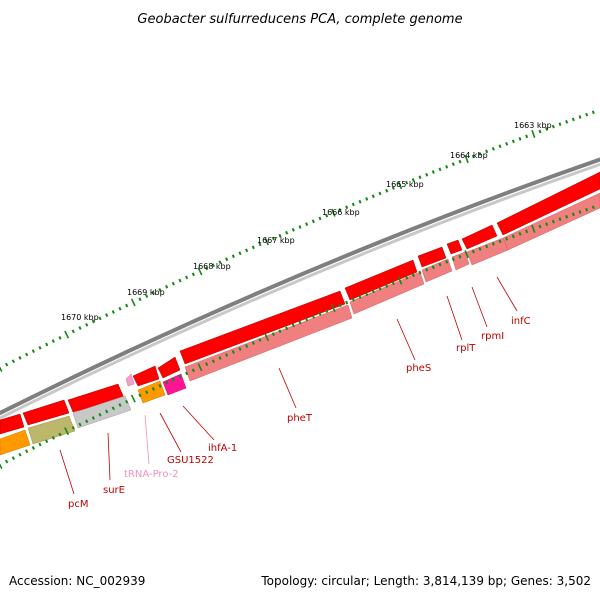 The height and width of the screenshot is (600, 600). Describe the element at coordinates (469, 155) in the screenshot. I see `tick-label: 1664 kbp` at that location.